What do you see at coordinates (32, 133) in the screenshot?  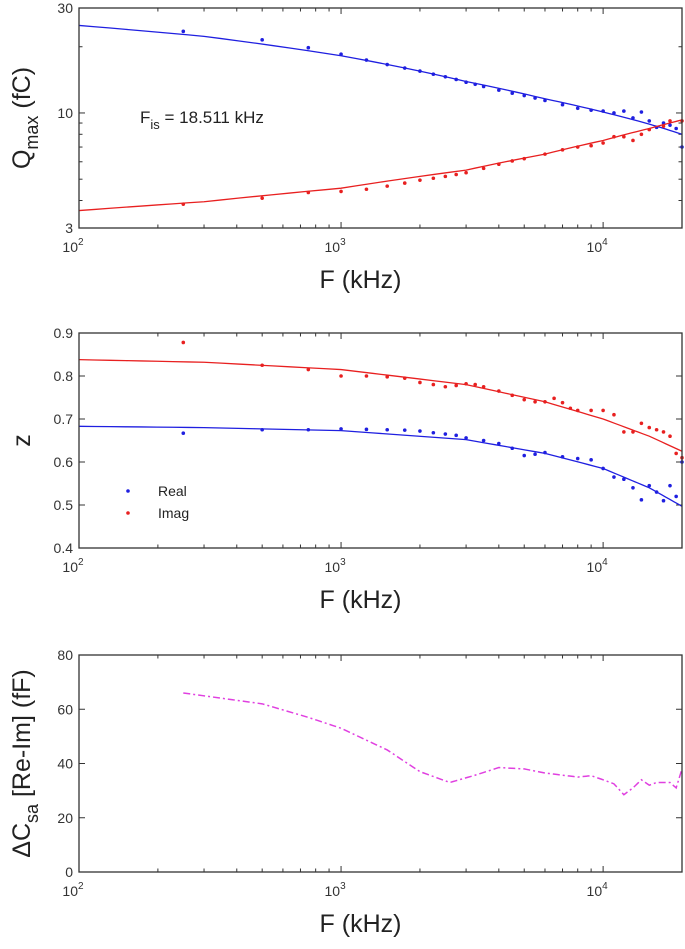 I see `y-label-sub: max` at bounding box center [32, 133].